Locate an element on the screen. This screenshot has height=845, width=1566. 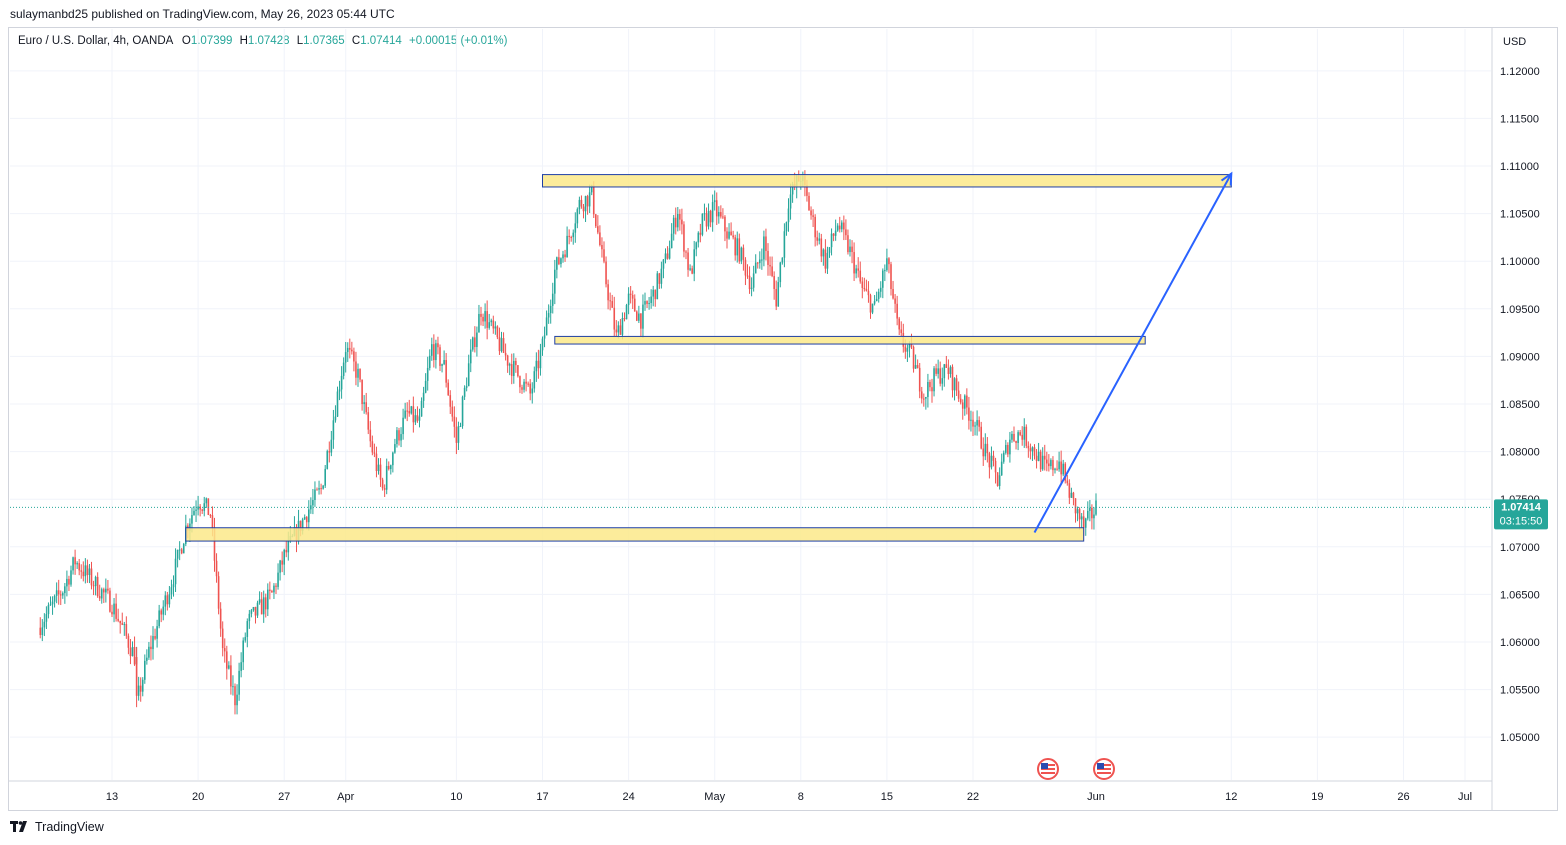
low-value: 1.07365 is located at coordinates (324, 41).